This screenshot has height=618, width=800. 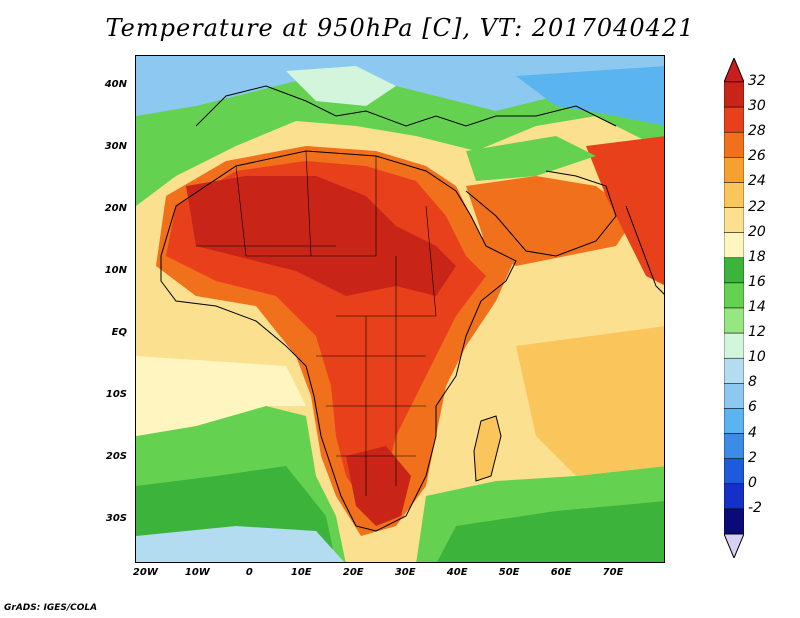 I want to click on north-cold-band, so click(x=400, y=86).